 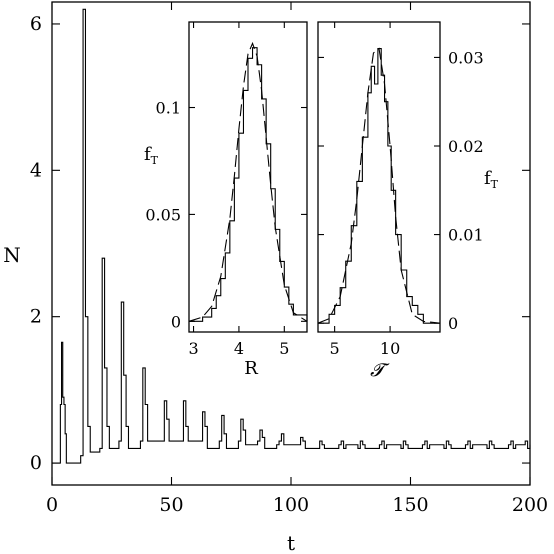 What do you see at coordinates (453, 323) in the screenshot?
I see `inset-right-y-tick-label: 0` at bounding box center [453, 323].